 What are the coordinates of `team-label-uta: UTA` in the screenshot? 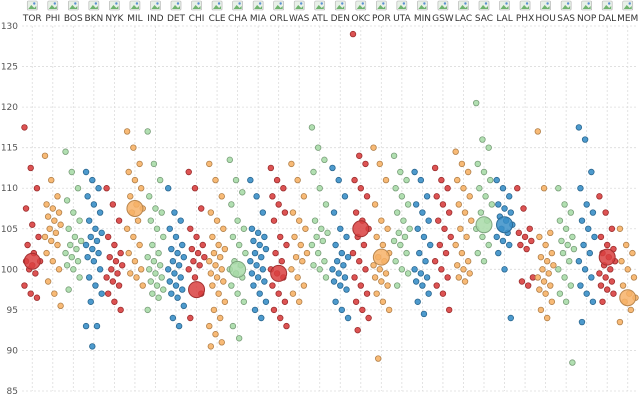 It's located at (402, 19).